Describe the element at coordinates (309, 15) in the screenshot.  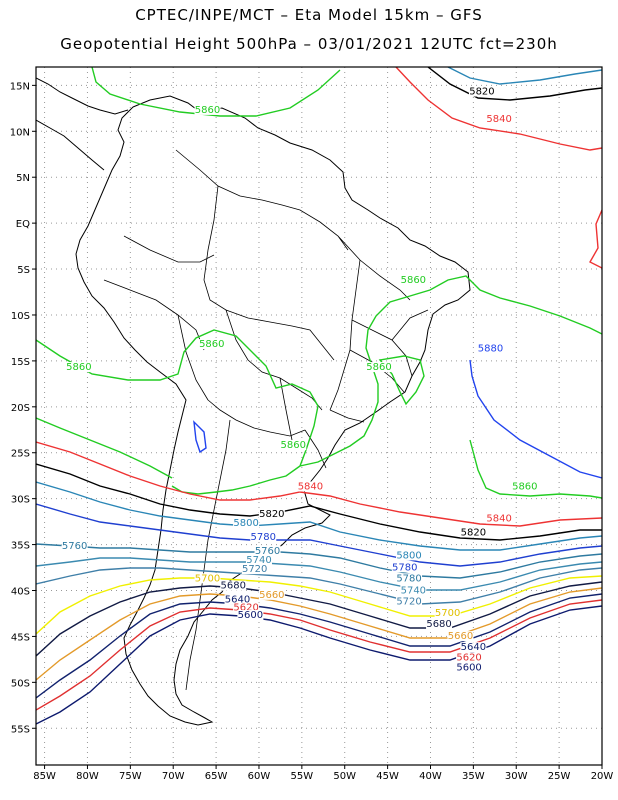
I see `map-title-line-1: CPTEC/INPE/MCT – Eta Model 15km – GFS` at that location.